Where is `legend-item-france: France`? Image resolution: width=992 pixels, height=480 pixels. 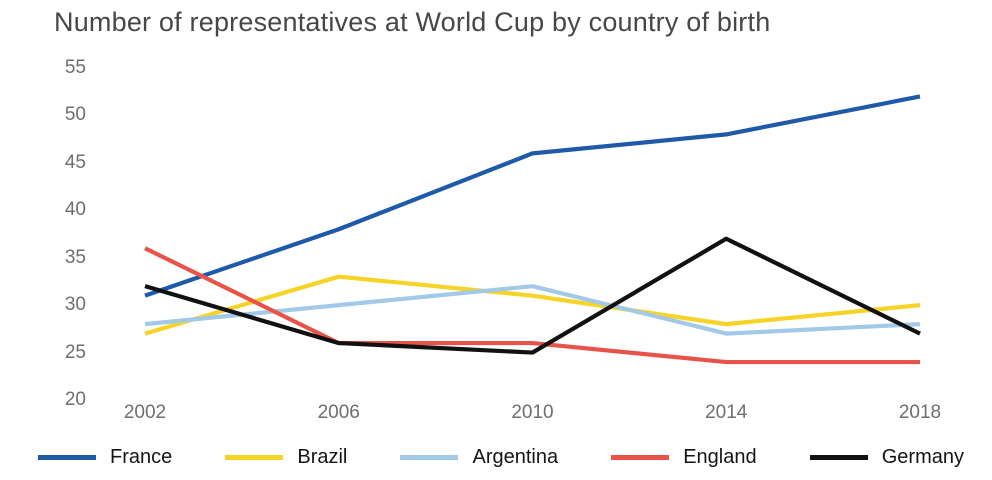 legend-item-france: France is located at coordinates (105, 457).